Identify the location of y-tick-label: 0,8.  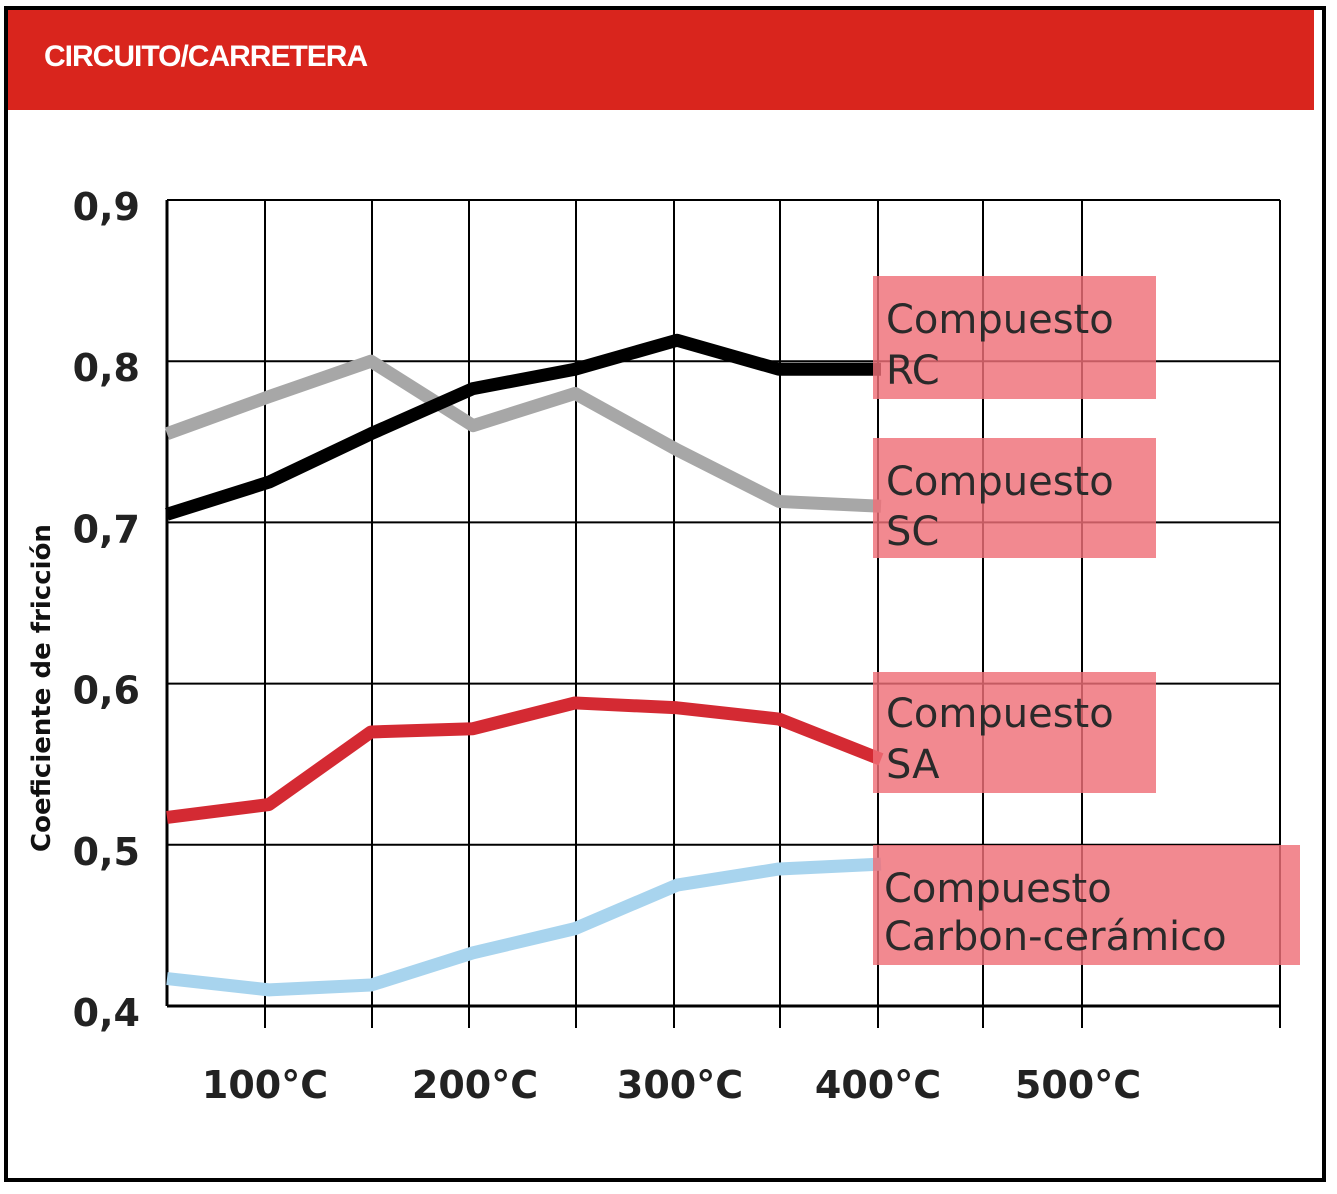
(106, 368).